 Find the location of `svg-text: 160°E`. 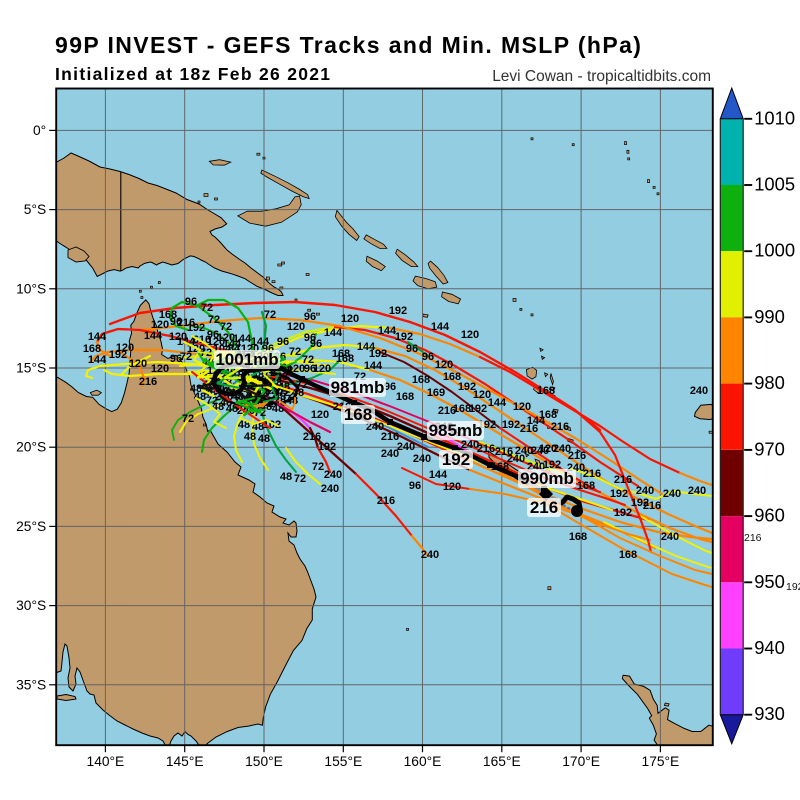

svg-text: 160°E is located at coordinates (423, 761).